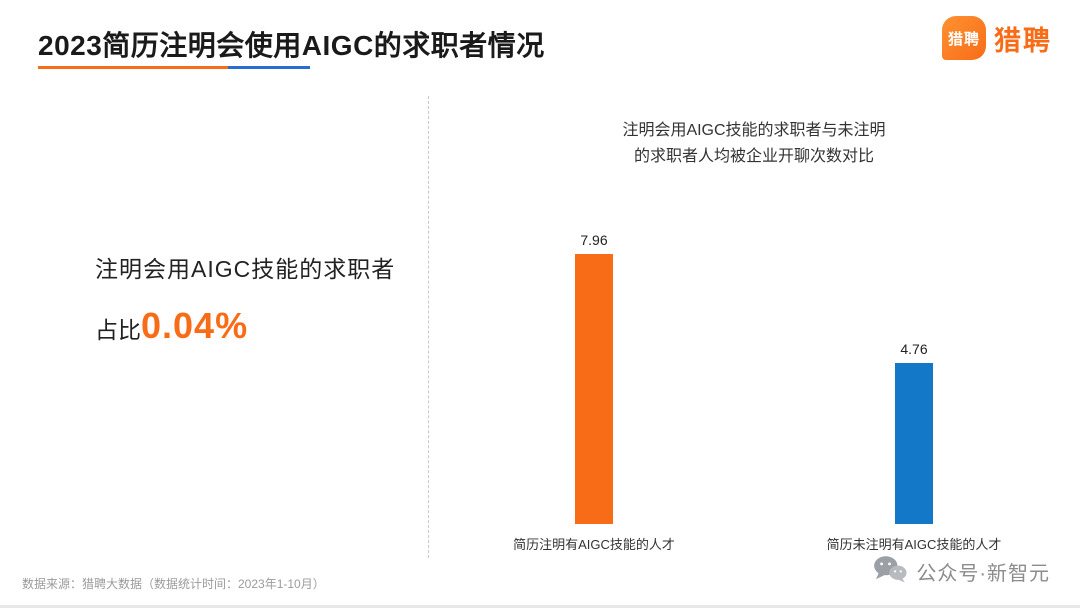 The width and height of the screenshot is (1080, 608). What do you see at coordinates (133, 67) in the screenshot?
I see `underline-orange-segment` at bounding box center [133, 67].